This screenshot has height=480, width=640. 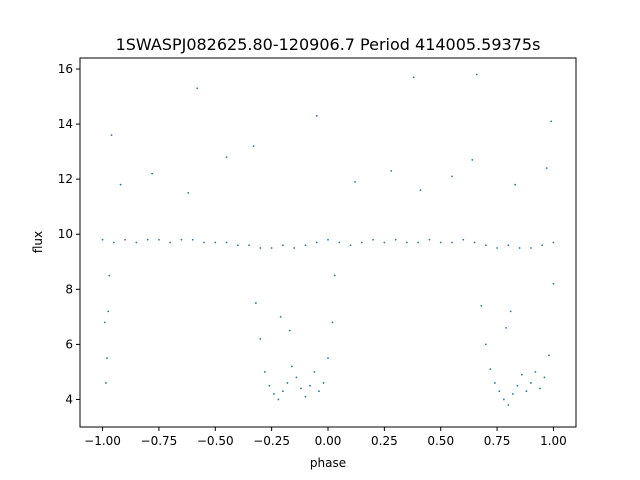 What do you see at coordinates (69, 289) in the screenshot?
I see `y-tick-label: 8` at bounding box center [69, 289].